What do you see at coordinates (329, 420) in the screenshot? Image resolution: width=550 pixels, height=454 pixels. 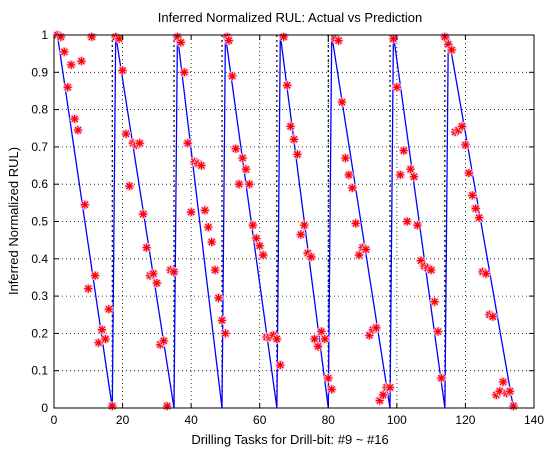 I see `x-tick-label: 80` at bounding box center [329, 420].